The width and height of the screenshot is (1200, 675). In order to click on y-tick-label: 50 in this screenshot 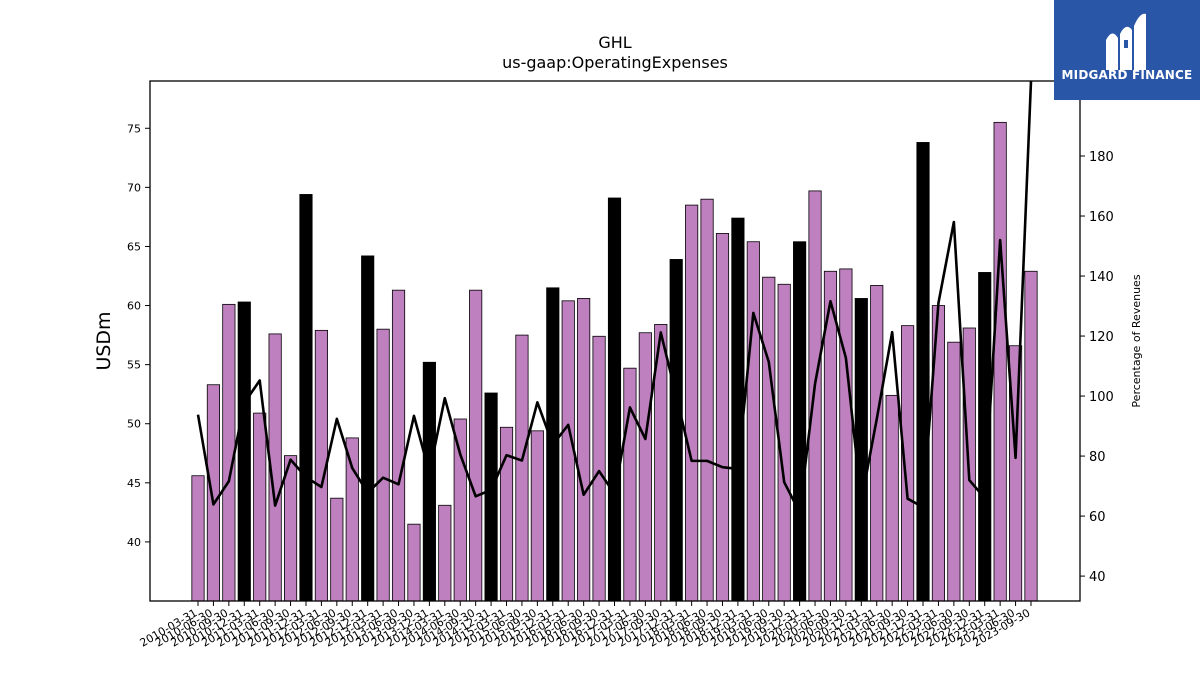, I will do `click(134, 424)`.